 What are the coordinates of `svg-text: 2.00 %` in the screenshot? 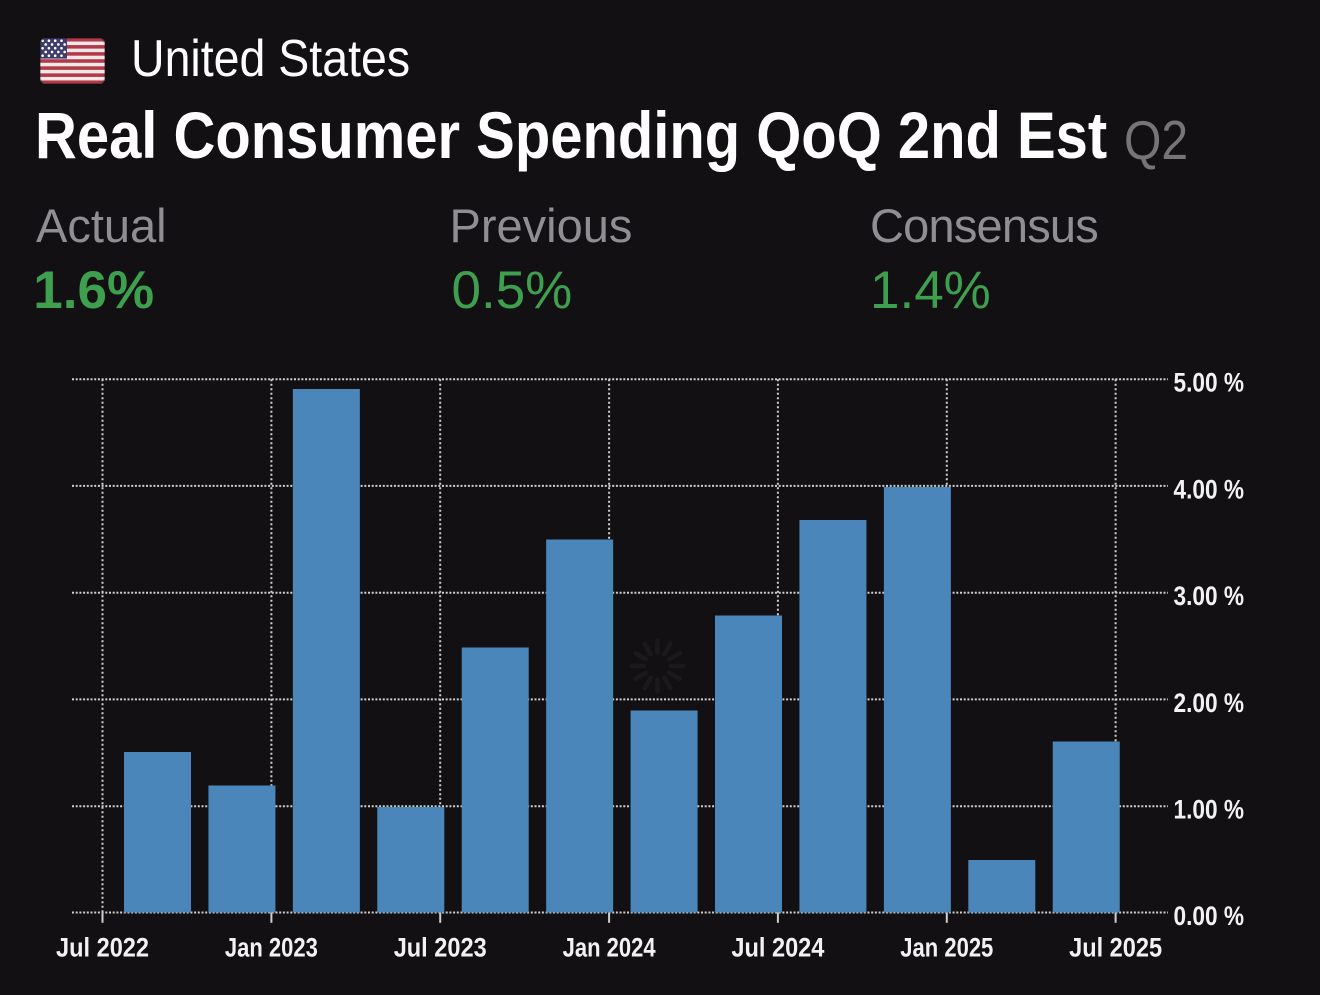 It's located at (1209, 703).